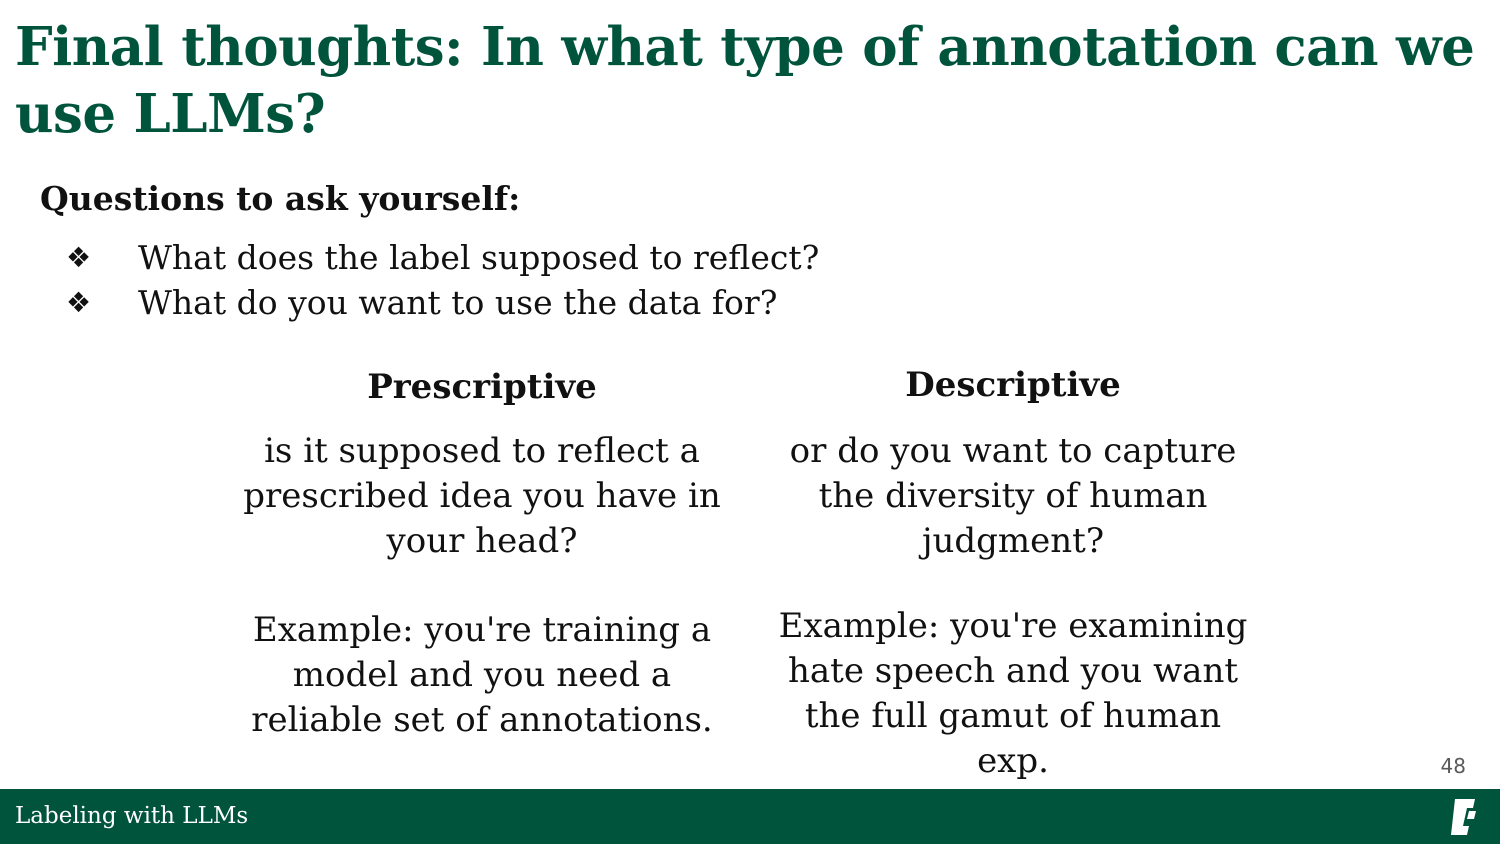  I want to click on university-logo-icon, so click(1463, 817).